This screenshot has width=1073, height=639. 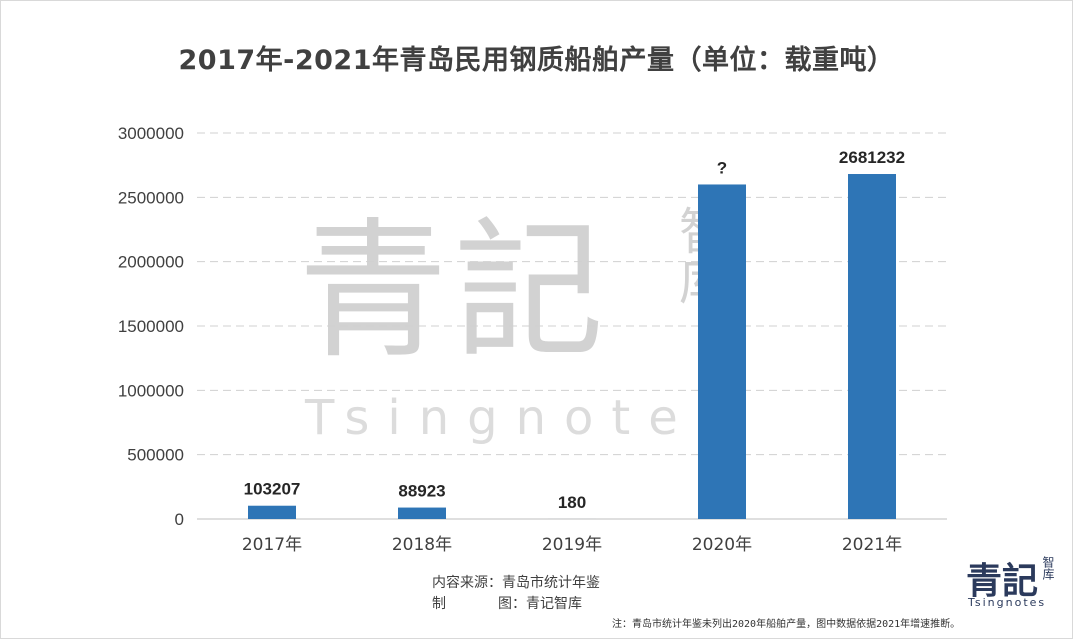 I want to click on maker-text: 制 图：青记智库, so click(x=507, y=603).